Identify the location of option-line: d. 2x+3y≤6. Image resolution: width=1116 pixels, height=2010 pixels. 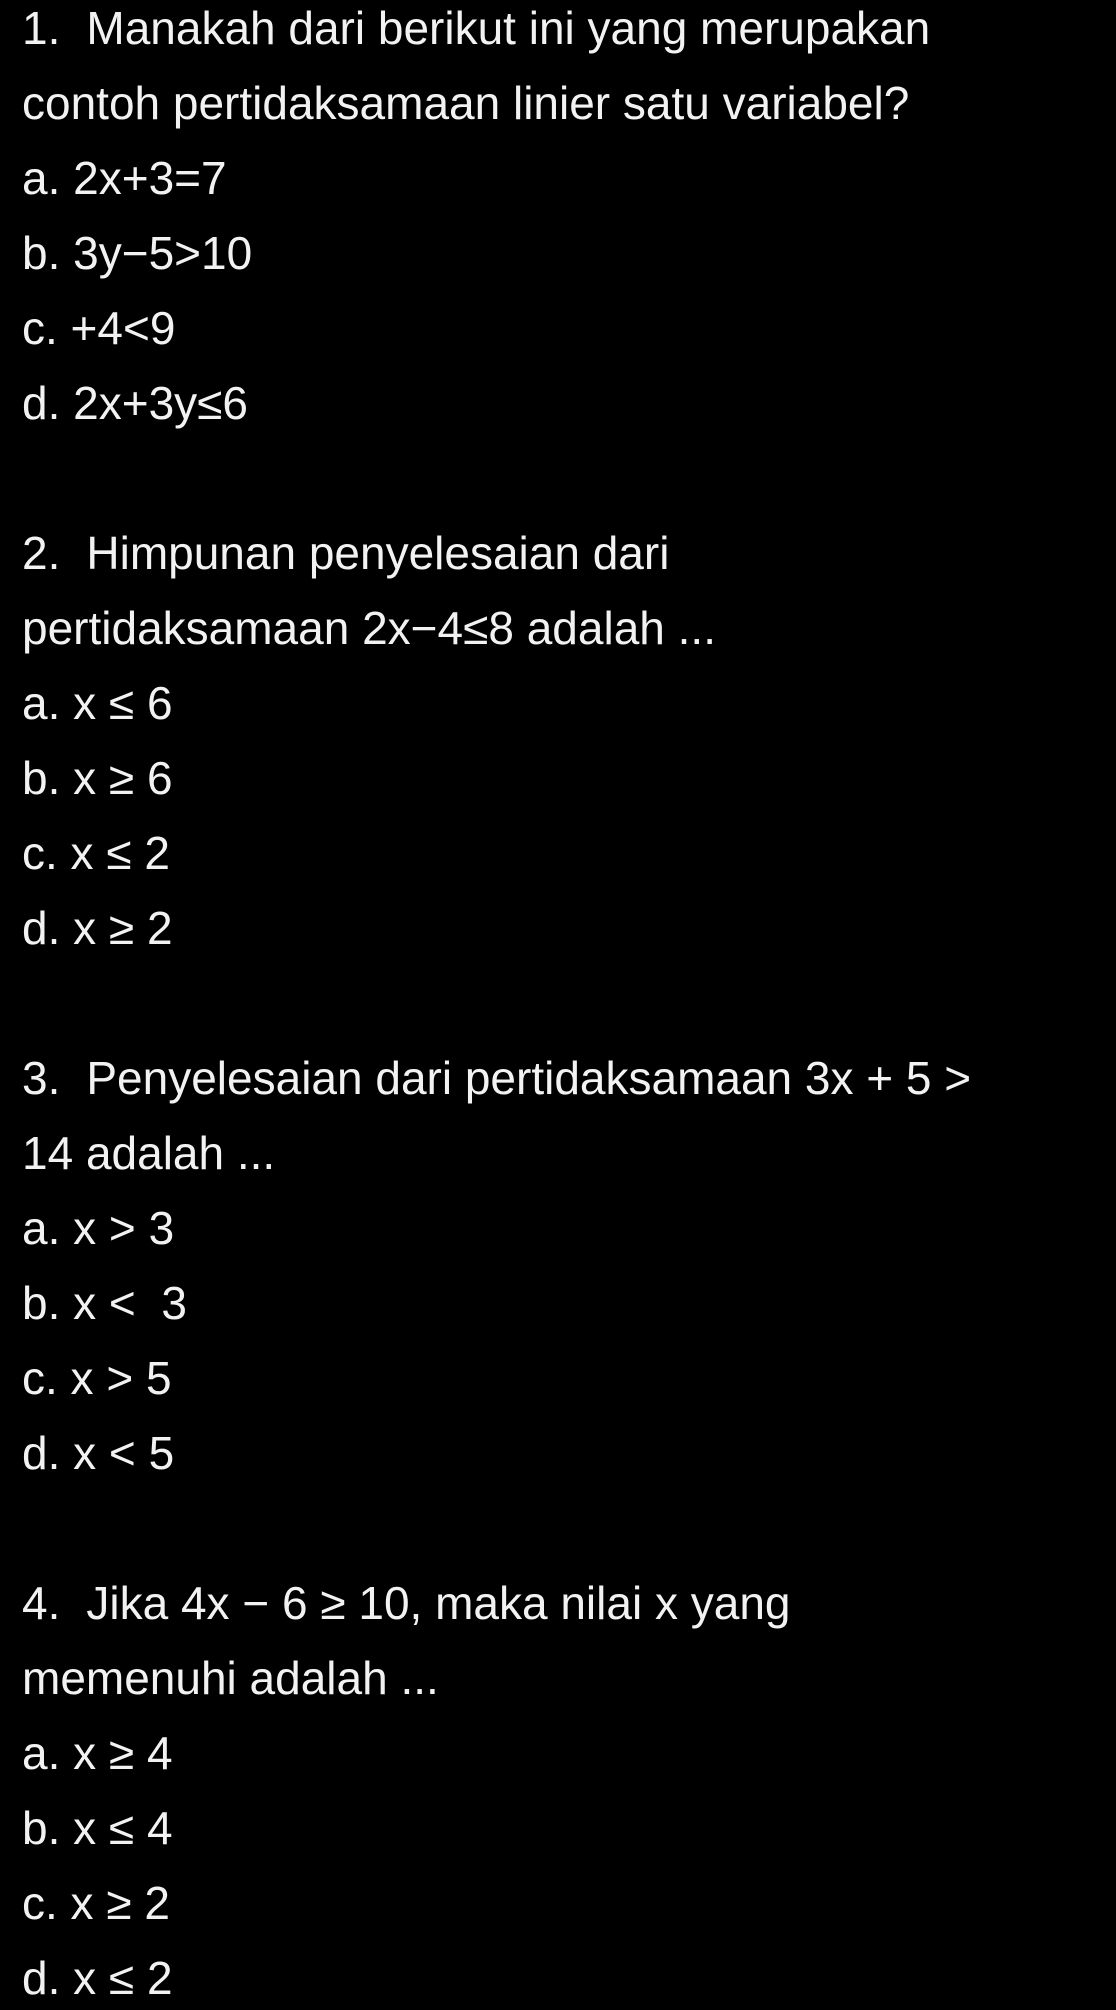
(135, 403).